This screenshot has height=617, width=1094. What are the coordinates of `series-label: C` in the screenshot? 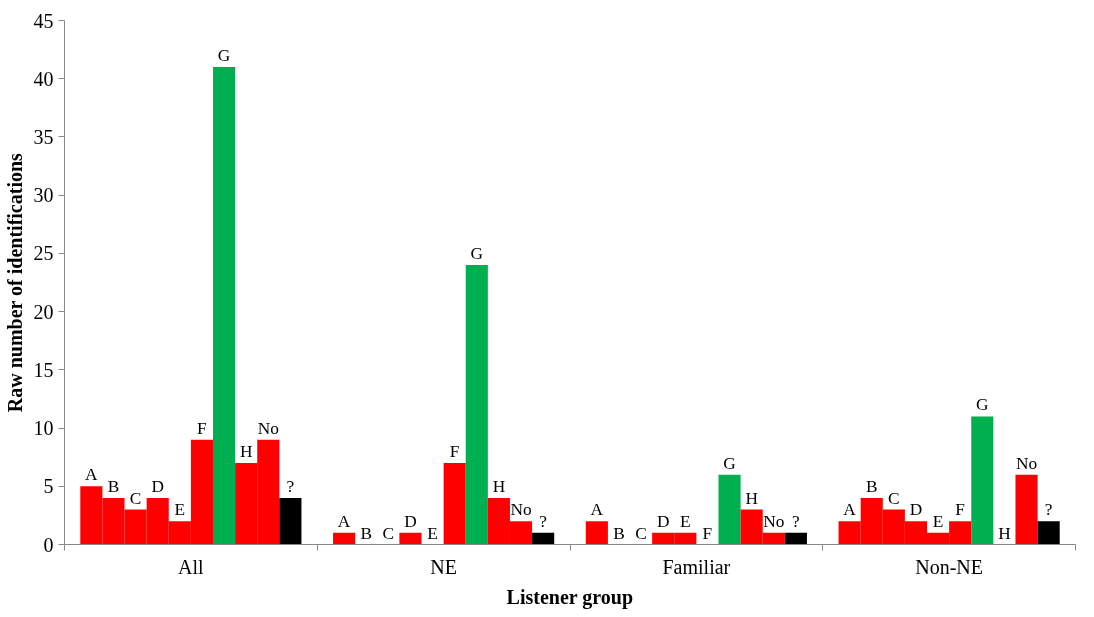 It's located at (135, 498).